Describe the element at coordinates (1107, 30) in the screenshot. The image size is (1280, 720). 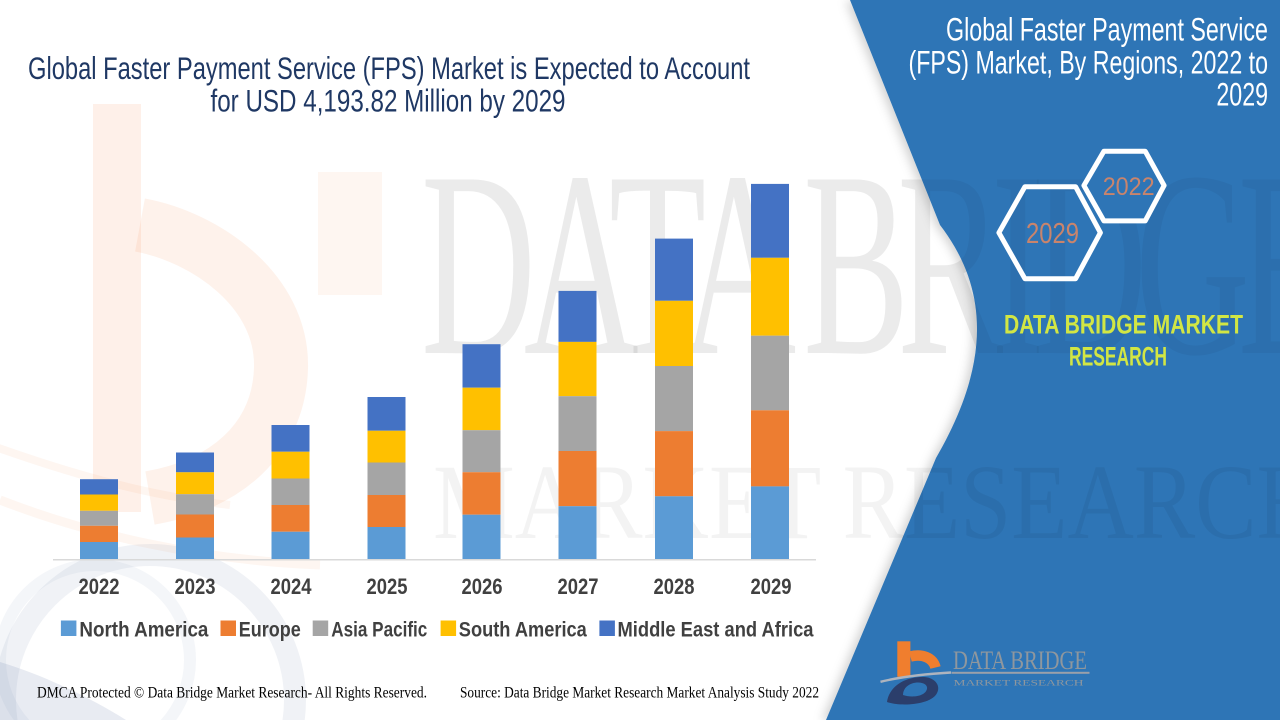
I see `svg-text: Global Faster Payment Service` at that location.